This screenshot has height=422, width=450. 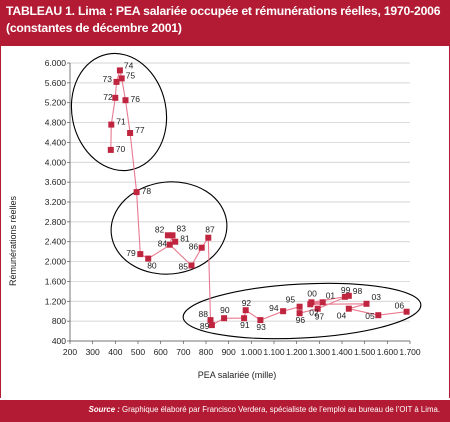 What do you see at coordinates (204, 314) in the screenshot?
I see `point-label-88: 88` at bounding box center [204, 314].